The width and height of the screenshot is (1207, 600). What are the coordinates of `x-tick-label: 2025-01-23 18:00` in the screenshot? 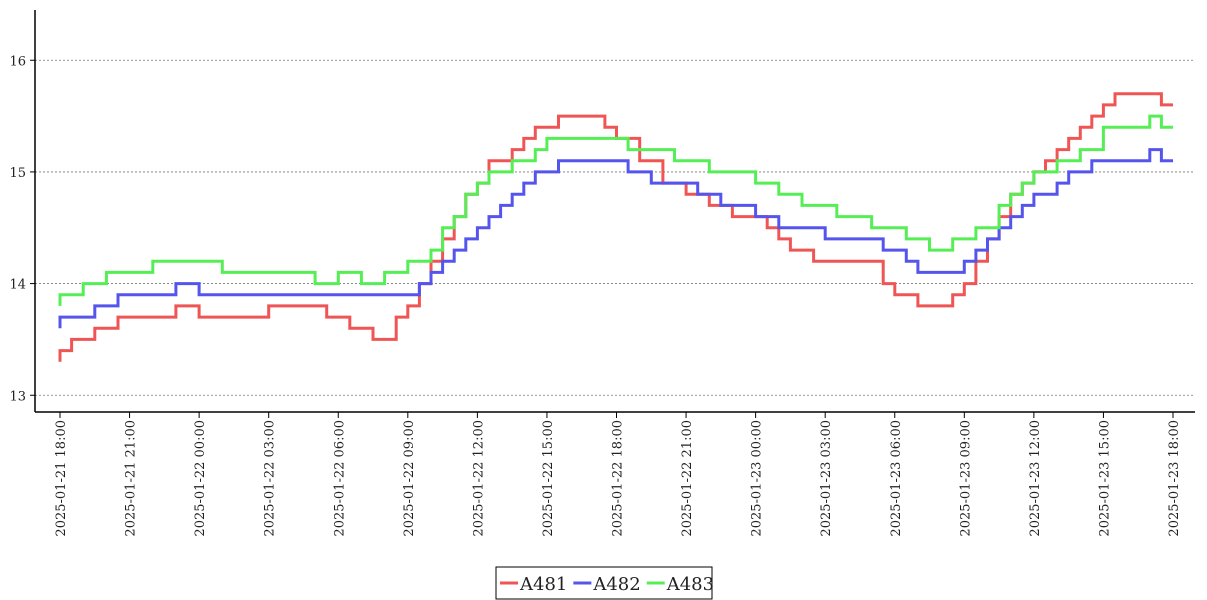 It's located at (1174, 478).